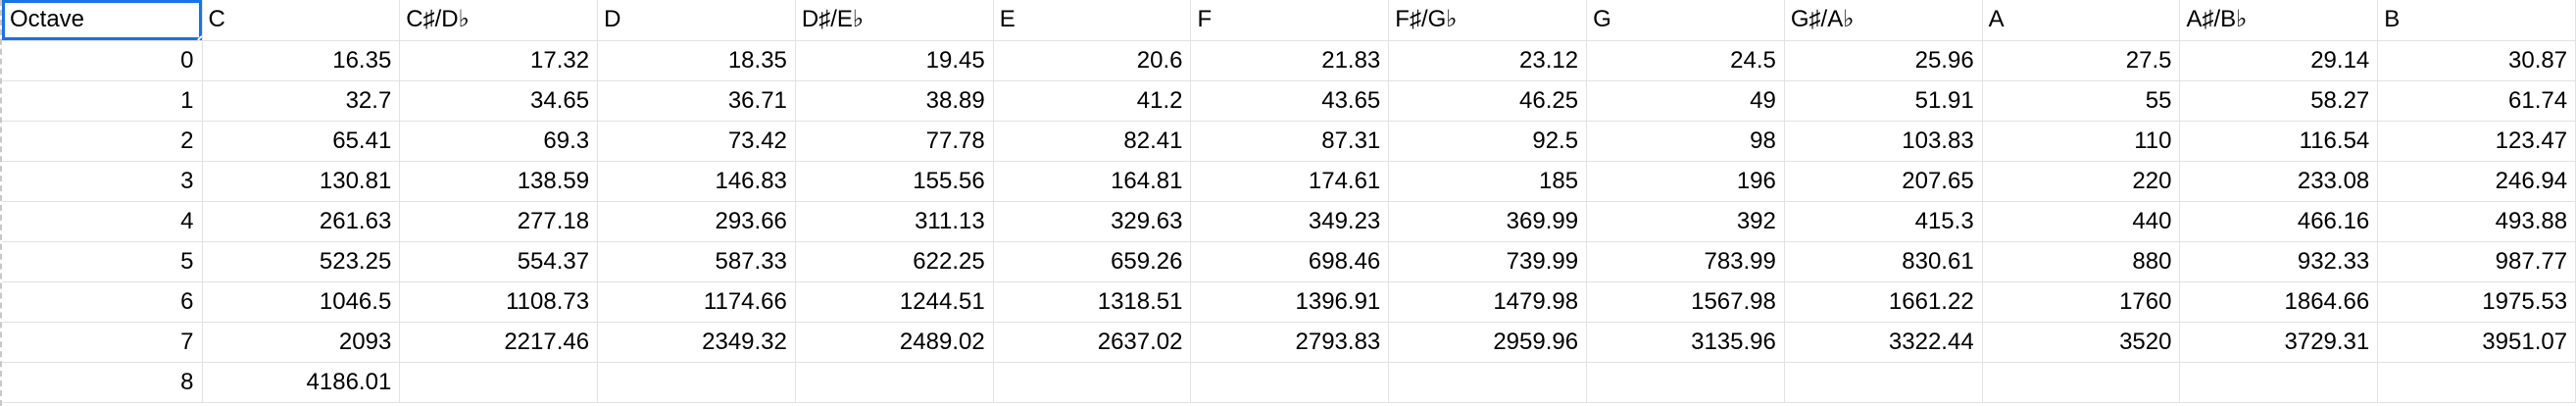 The height and width of the screenshot is (406, 2576). What do you see at coordinates (2476, 141) in the screenshot?
I see `frequency-cell: 123.47` at bounding box center [2476, 141].